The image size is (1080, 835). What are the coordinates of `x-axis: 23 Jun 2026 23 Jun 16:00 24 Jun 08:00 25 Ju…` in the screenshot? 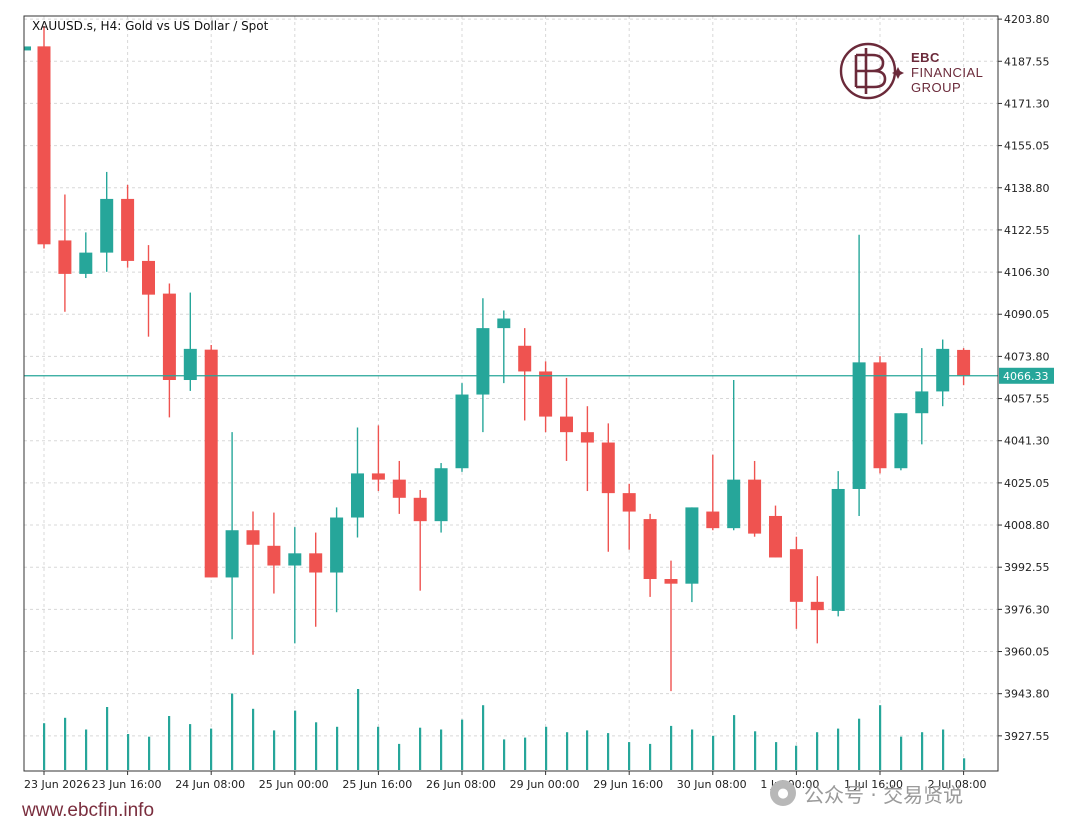 It's located at (505, 781).